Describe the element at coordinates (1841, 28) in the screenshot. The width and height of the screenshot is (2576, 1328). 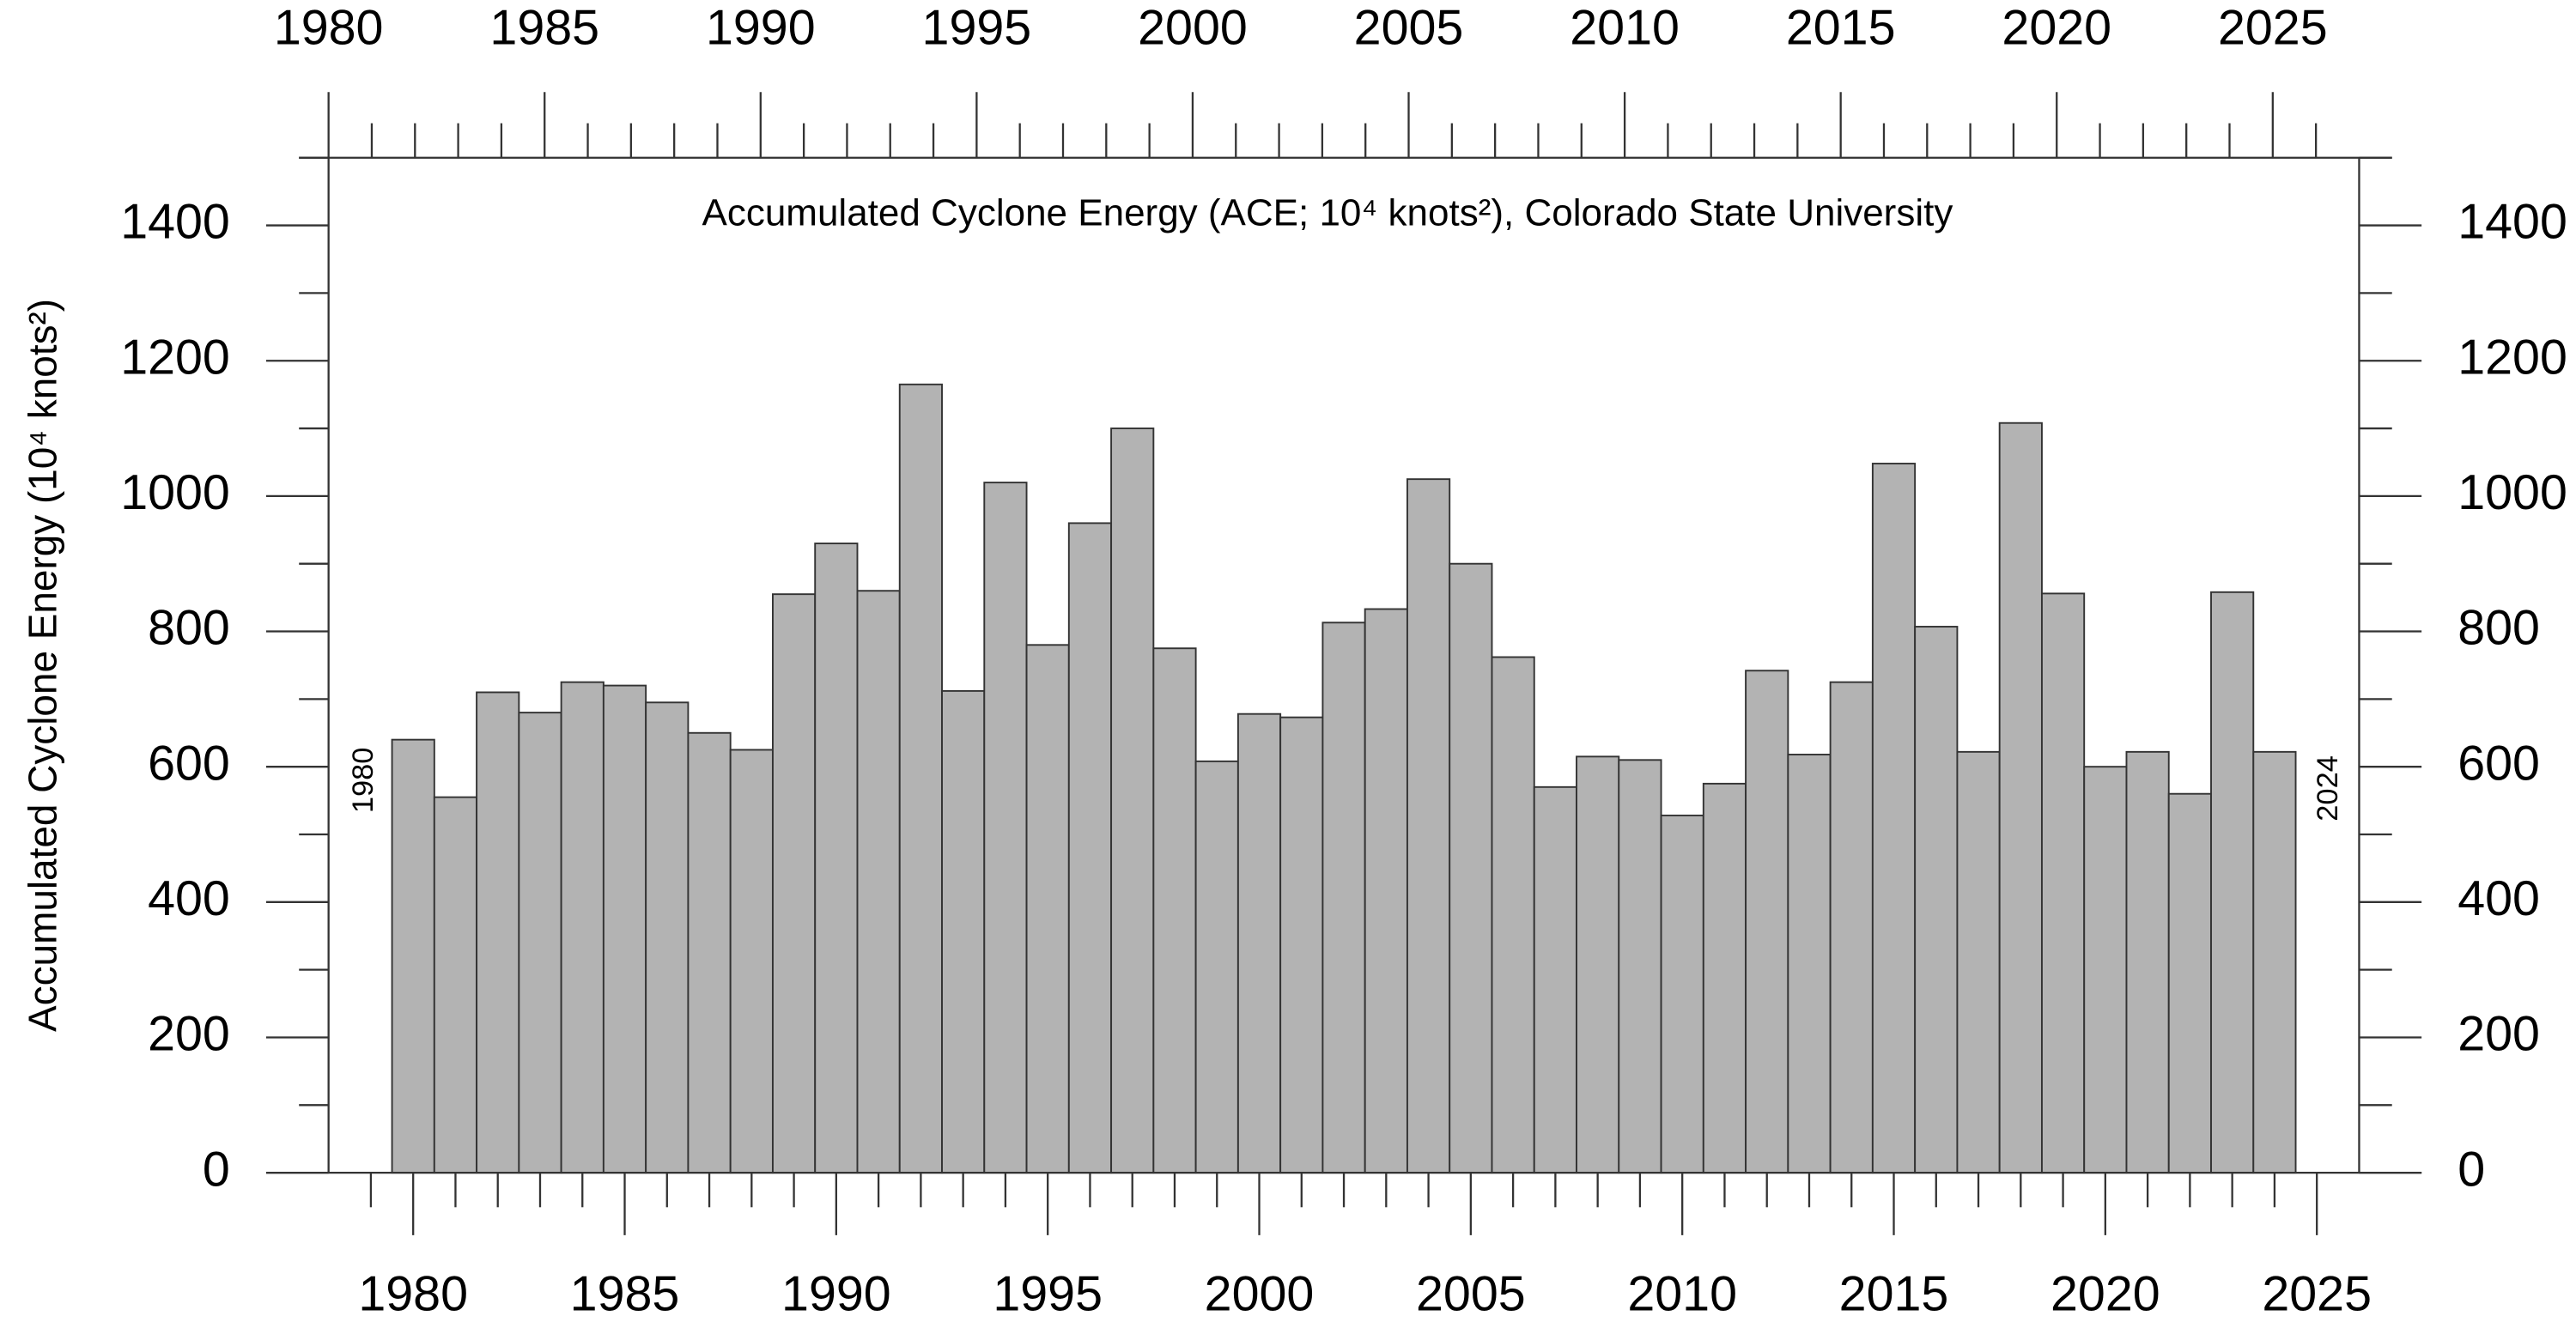
I see `x2-tick-label: 2015` at that location.